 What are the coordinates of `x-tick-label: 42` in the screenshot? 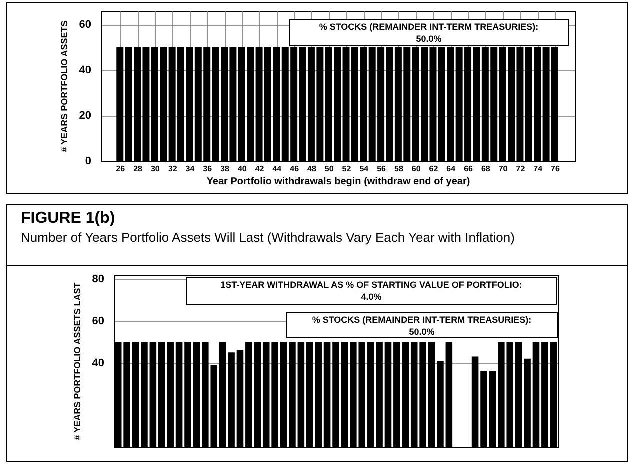 It's located at (260, 169).